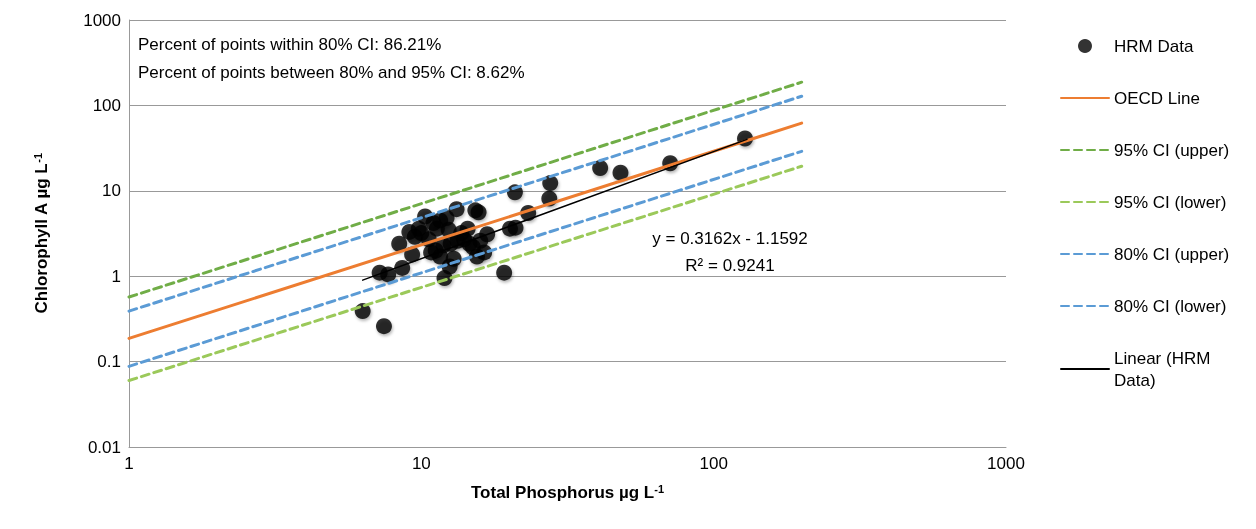  Describe the element at coordinates (1172, 150) in the screenshot. I see `legend-label: 95% CI (upper)` at that location.